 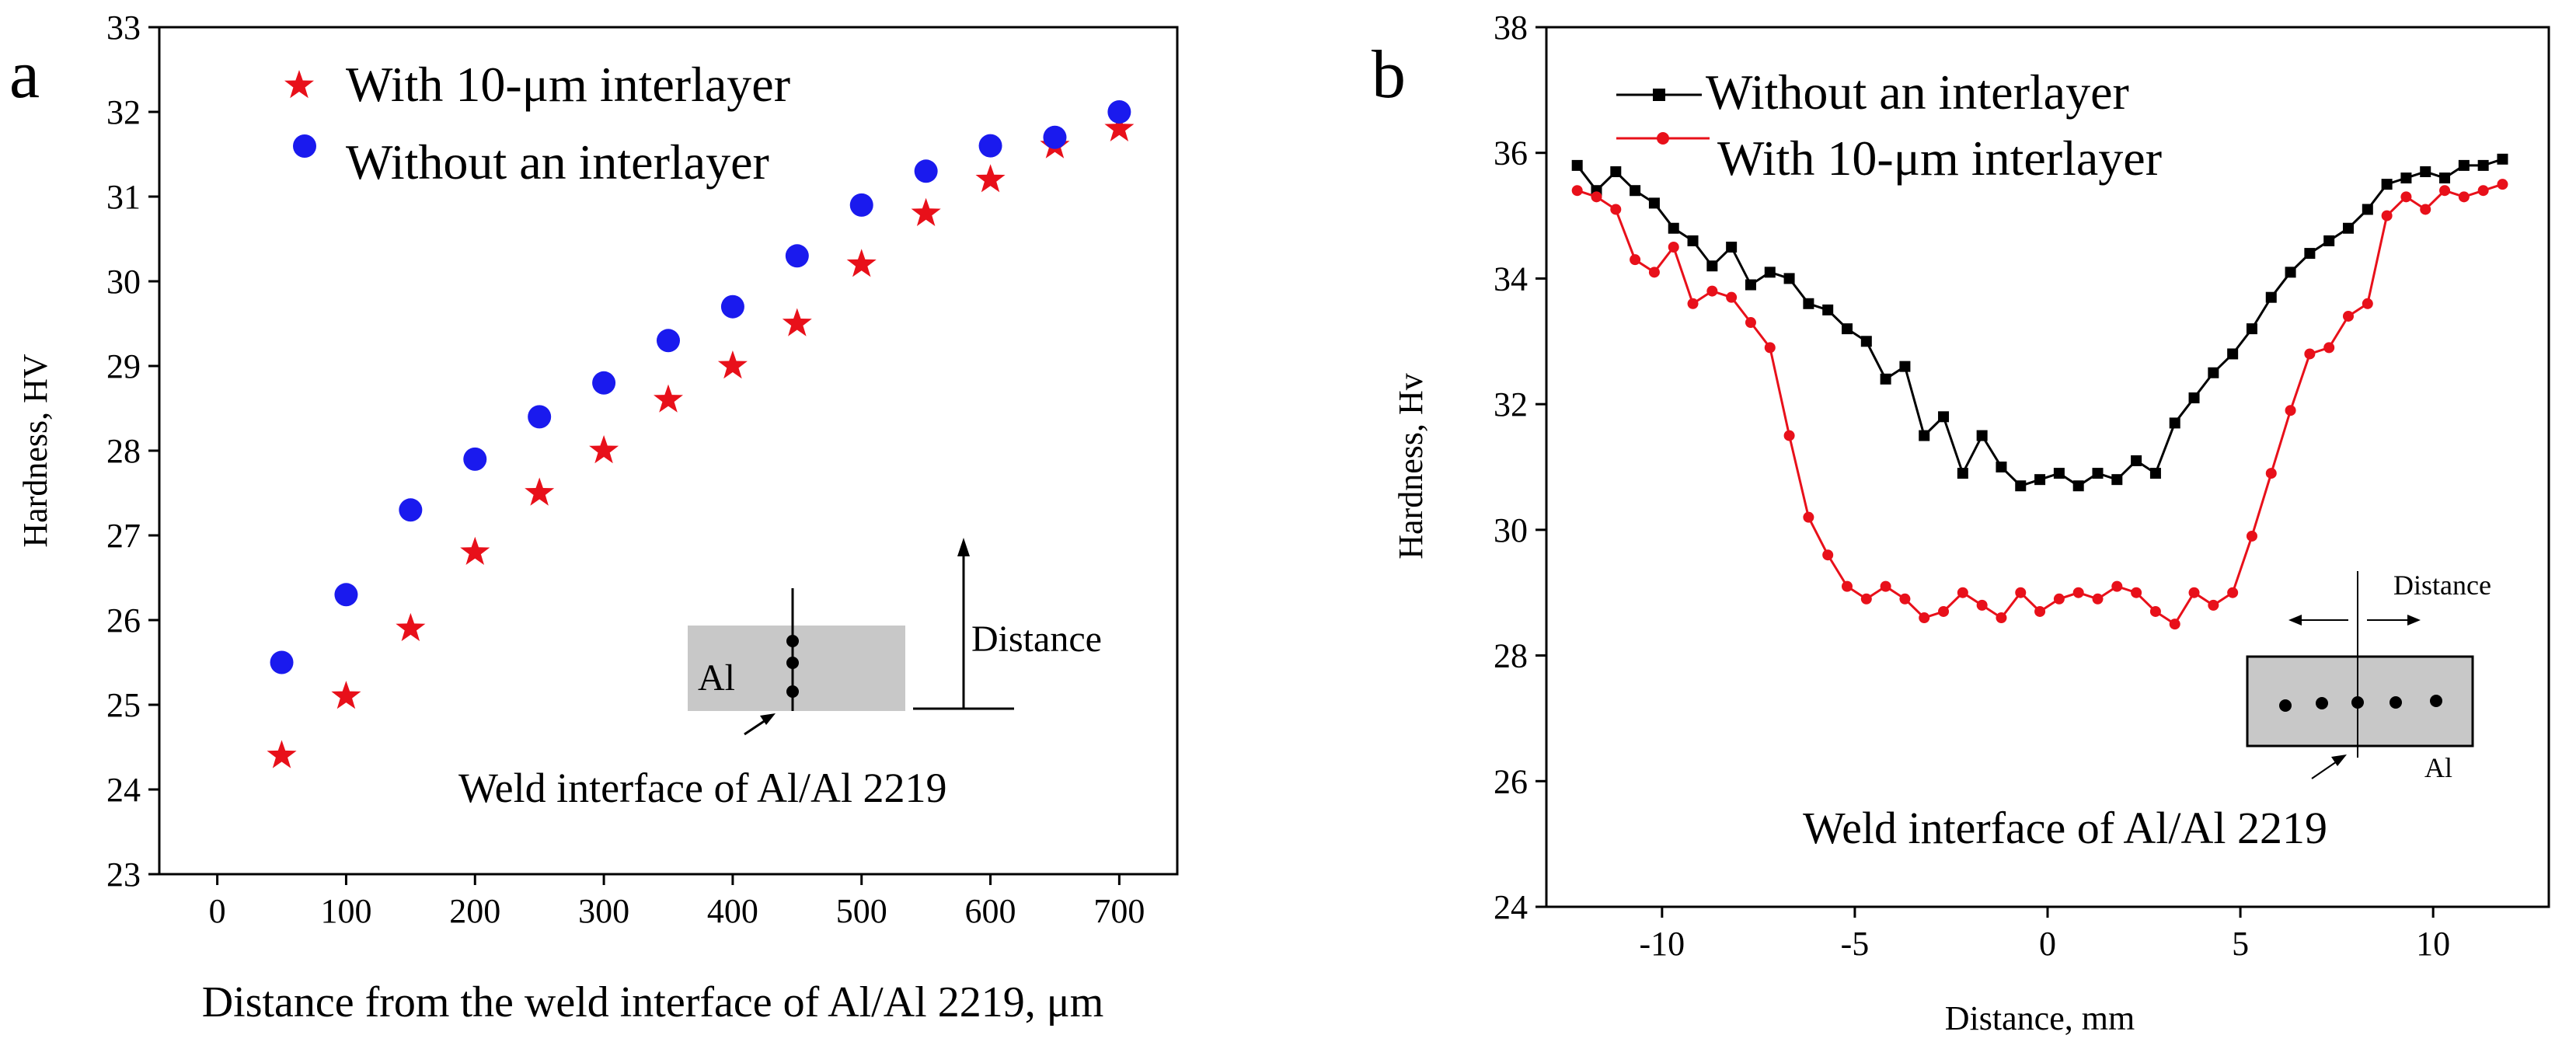 What do you see at coordinates (768, 719) in the screenshot?
I see `inset-pointer-arrowhead` at bounding box center [768, 719].